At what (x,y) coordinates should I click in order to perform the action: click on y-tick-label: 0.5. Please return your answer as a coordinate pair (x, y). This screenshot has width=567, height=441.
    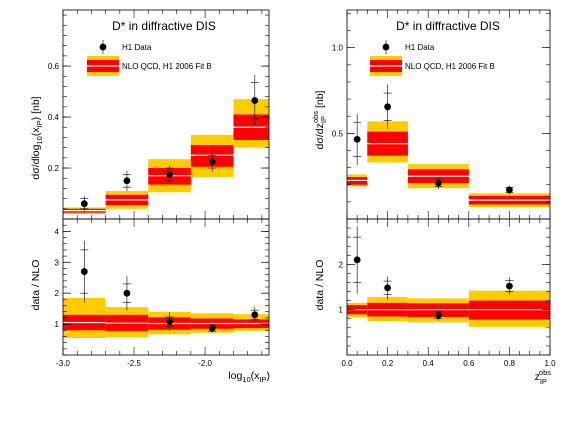
    Looking at the image, I should click on (338, 133).